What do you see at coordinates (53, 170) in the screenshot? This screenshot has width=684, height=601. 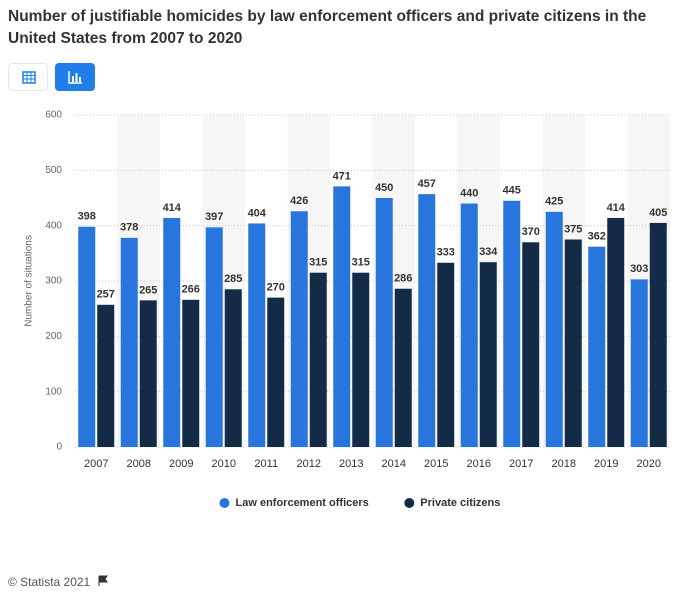 I see `y-tick-label: 500` at bounding box center [53, 170].